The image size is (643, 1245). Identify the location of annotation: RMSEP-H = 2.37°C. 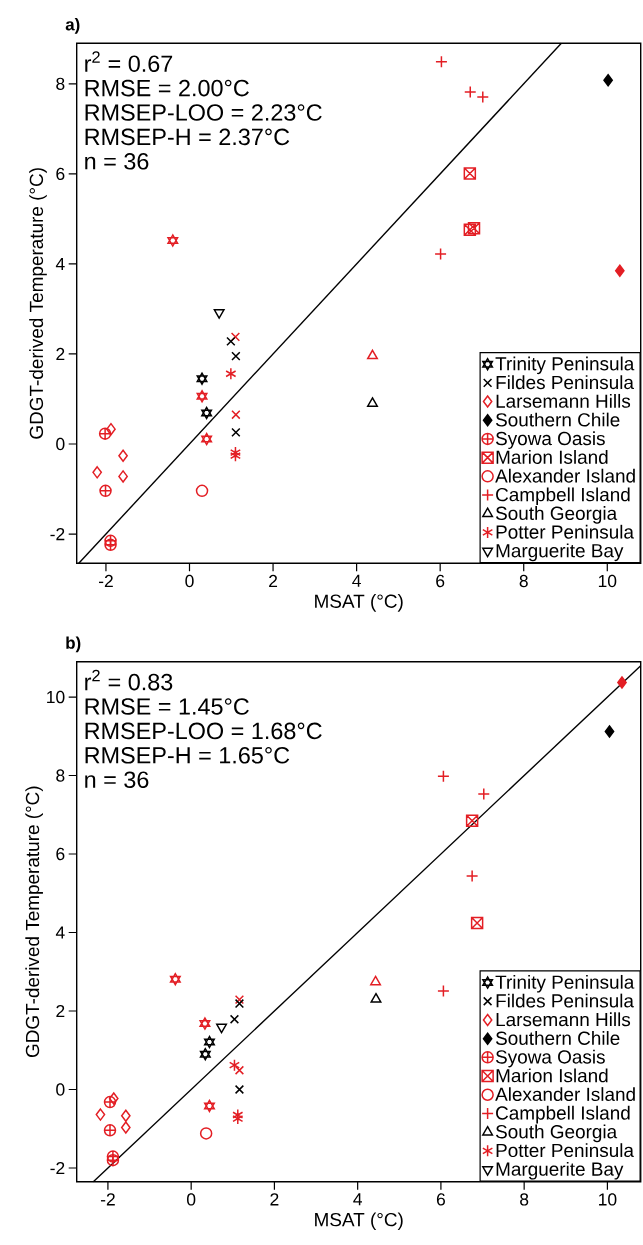
(187, 137).